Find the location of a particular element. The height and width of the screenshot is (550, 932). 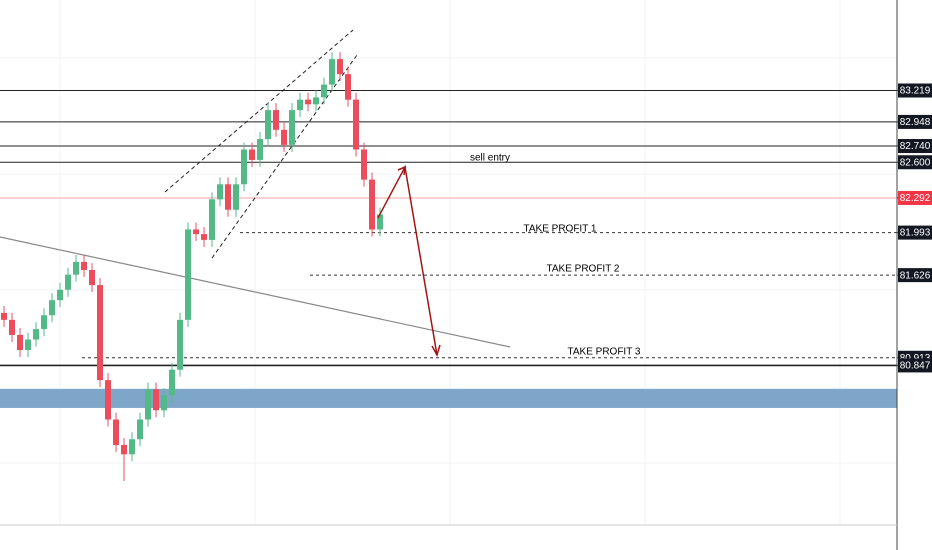

y-tick-label: 81.993 is located at coordinates (915, 233).